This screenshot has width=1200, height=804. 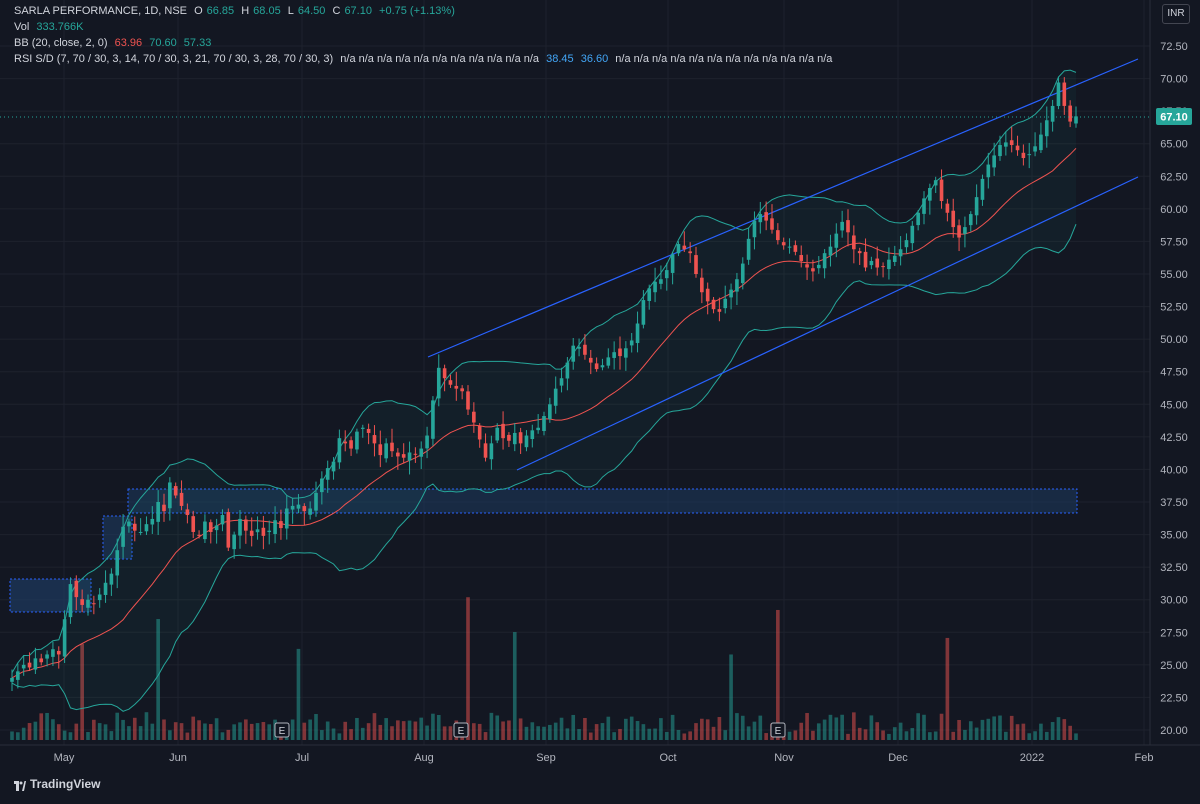 I want to click on x-tick-label: Dec, so click(x=898, y=758).